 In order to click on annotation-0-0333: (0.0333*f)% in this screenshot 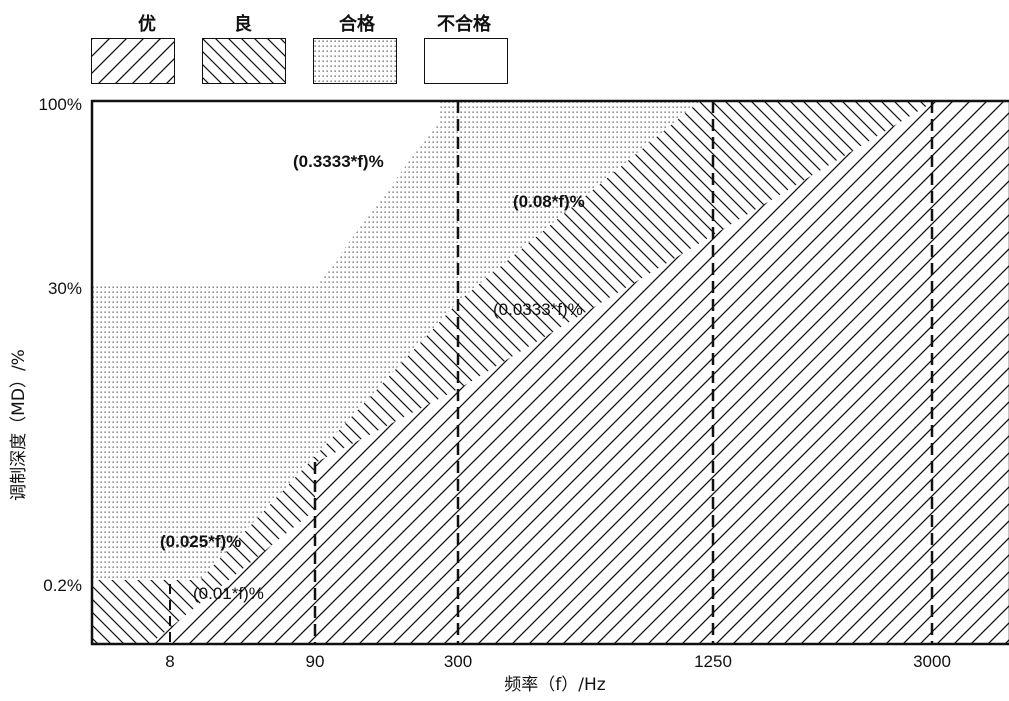, I will do `click(538, 309)`.